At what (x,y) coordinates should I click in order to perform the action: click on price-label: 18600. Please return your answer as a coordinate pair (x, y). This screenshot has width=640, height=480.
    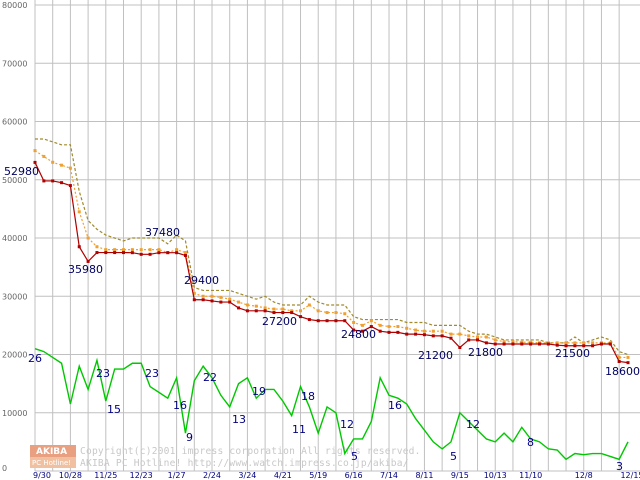
    Looking at the image, I should click on (622, 371).